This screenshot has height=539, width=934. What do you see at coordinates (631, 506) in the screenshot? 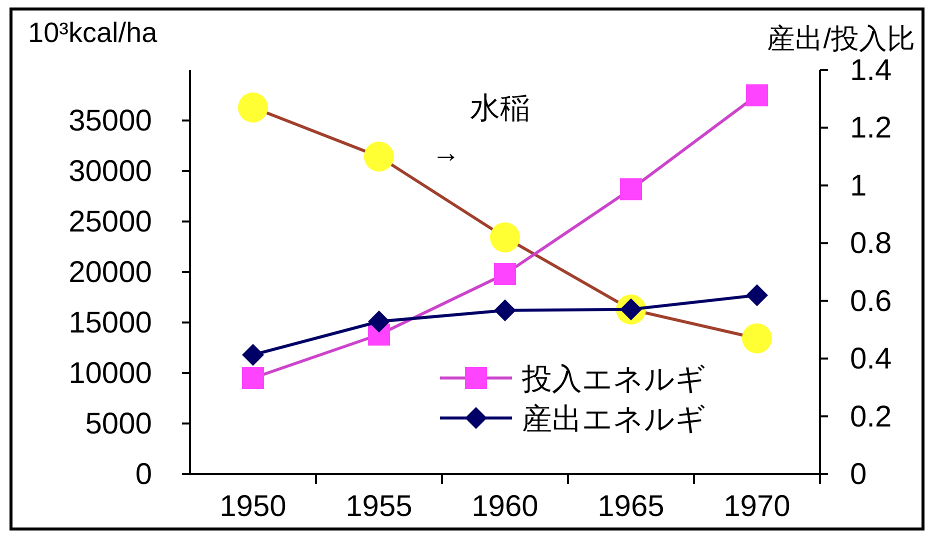
I see `x-tick-label: 1965` at bounding box center [631, 506].